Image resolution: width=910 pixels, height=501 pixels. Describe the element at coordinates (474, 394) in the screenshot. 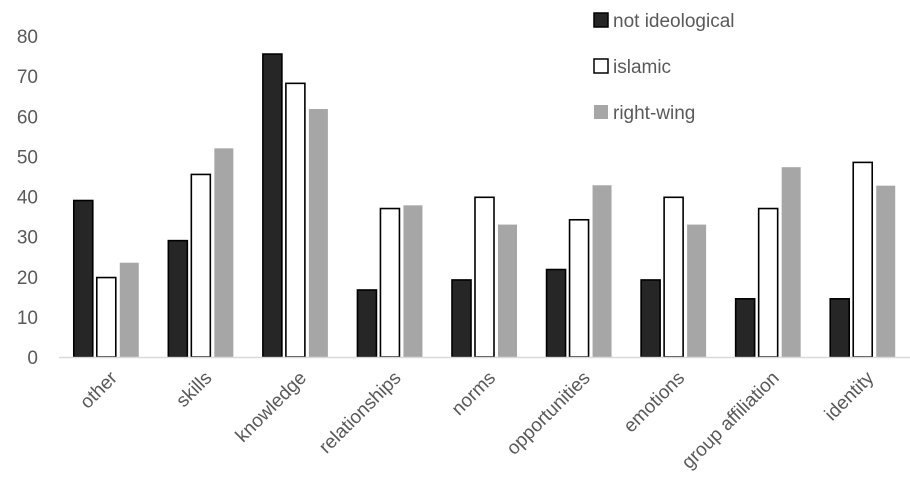

I see `x-tick-label: norms` at that location.